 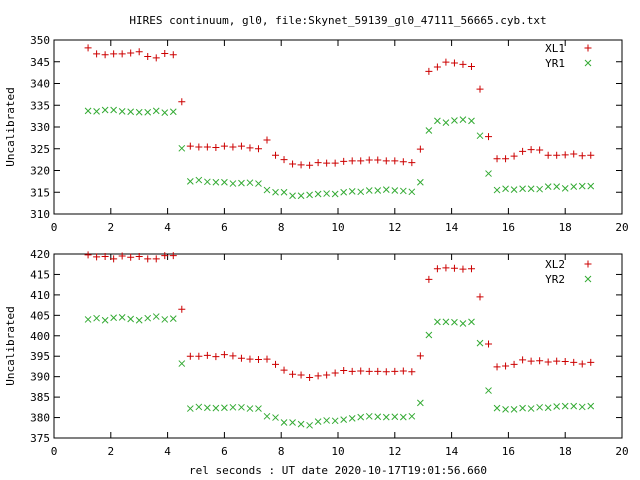 What do you see at coordinates (10, 126) in the screenshot?
I see `y-axis-label: Uncalibrated` at bounding box center [10, 126].